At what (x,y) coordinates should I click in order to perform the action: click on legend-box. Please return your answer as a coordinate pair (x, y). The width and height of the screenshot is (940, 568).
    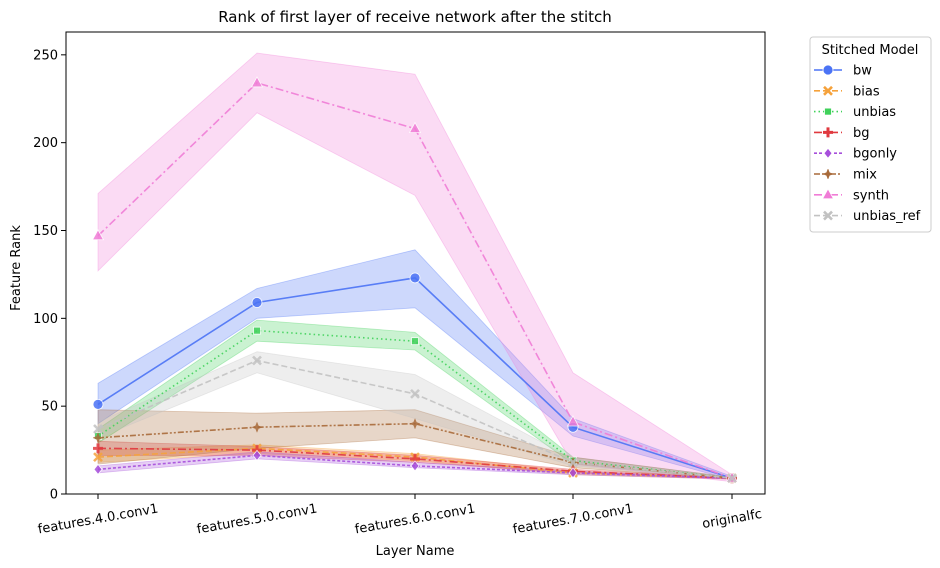
    Looking at the image, I should click on (870, 134).